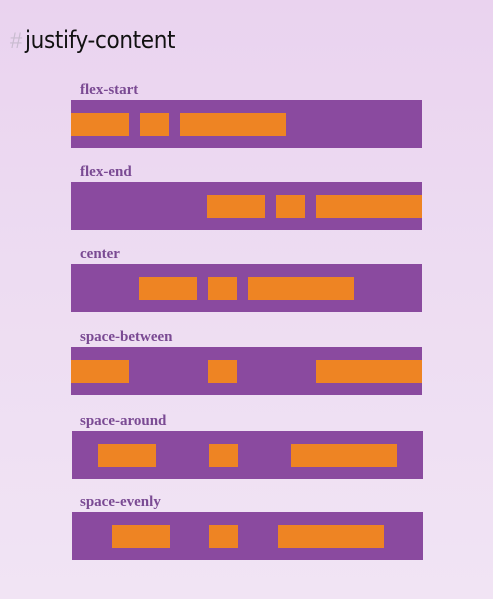  Describe the element at coordinates (100, 40) in the screenshot. I see `page-title: justify-content` at that location.